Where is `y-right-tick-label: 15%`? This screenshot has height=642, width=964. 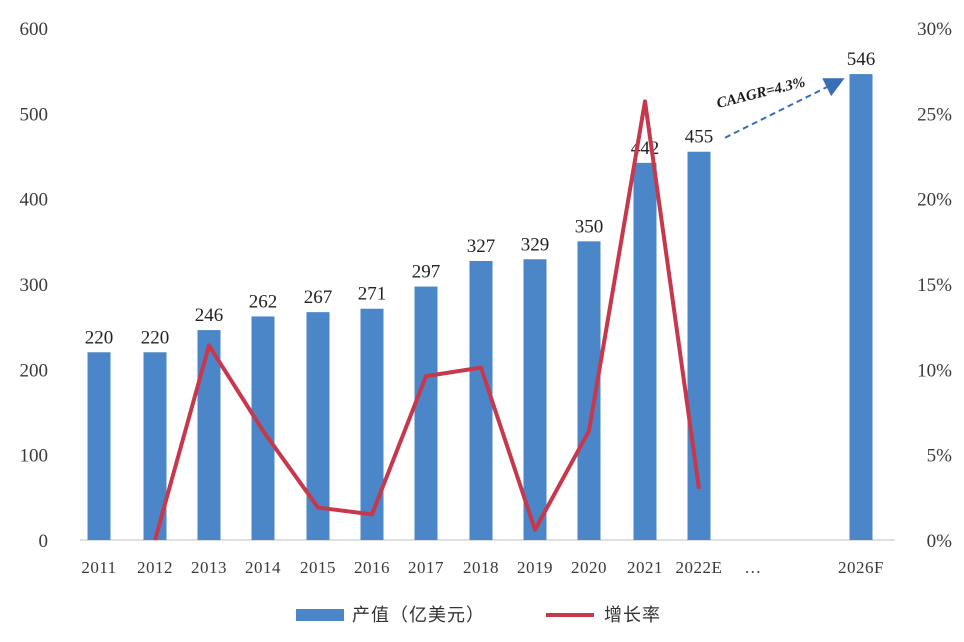
y-right-tick-label: 15% is located at coordinates (934, 285).